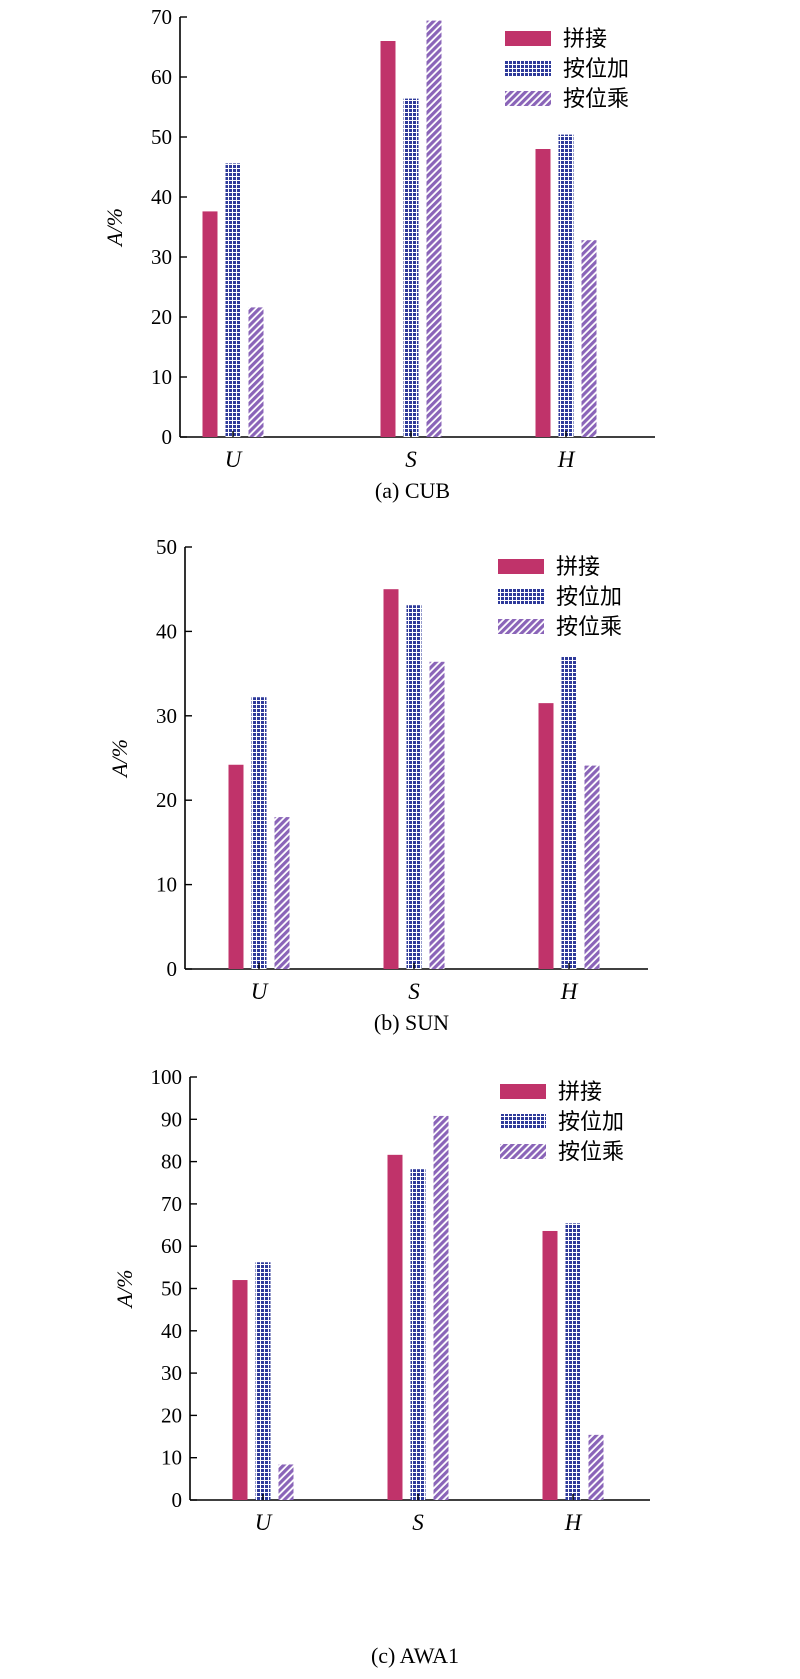 The image size is (800, 1679). I want to click on chart-caption: (c) AWA1, so click(415, 1655).